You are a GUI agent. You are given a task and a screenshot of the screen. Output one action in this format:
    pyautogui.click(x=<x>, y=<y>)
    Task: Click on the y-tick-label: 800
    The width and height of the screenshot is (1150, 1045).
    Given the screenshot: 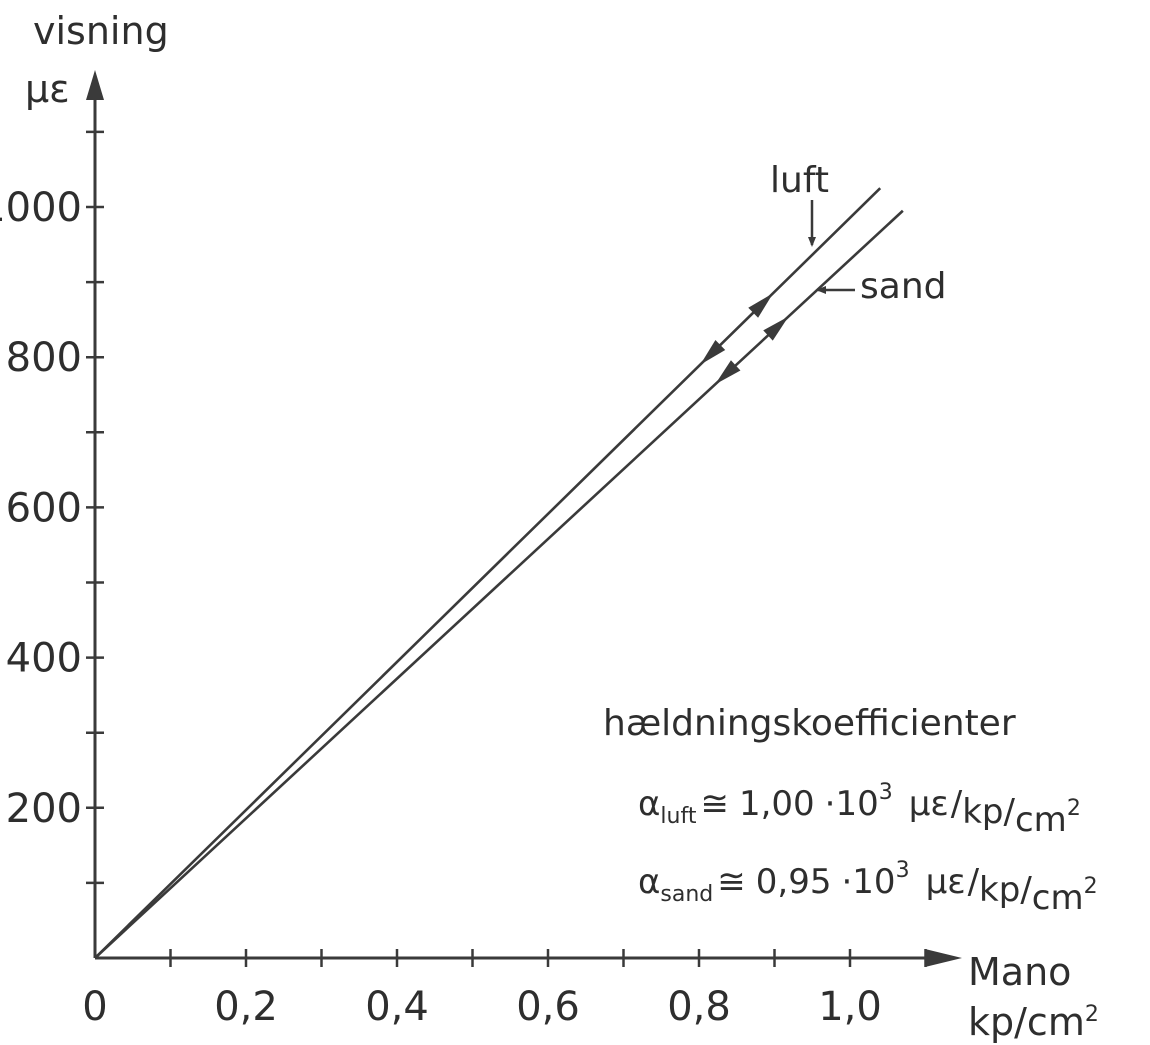 What is the action you would take?
    pyautogui.click(x=44, y=358)
    